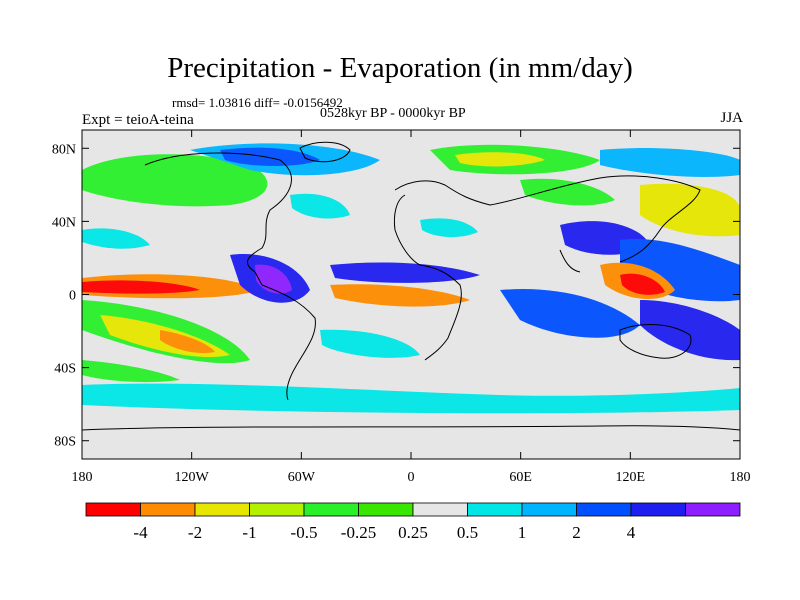 The height and width of the screenshot is (600, 800). Describe the element at coordinates (140, 532) in the screenshot. I see `colorbar-label: -4` at that location.